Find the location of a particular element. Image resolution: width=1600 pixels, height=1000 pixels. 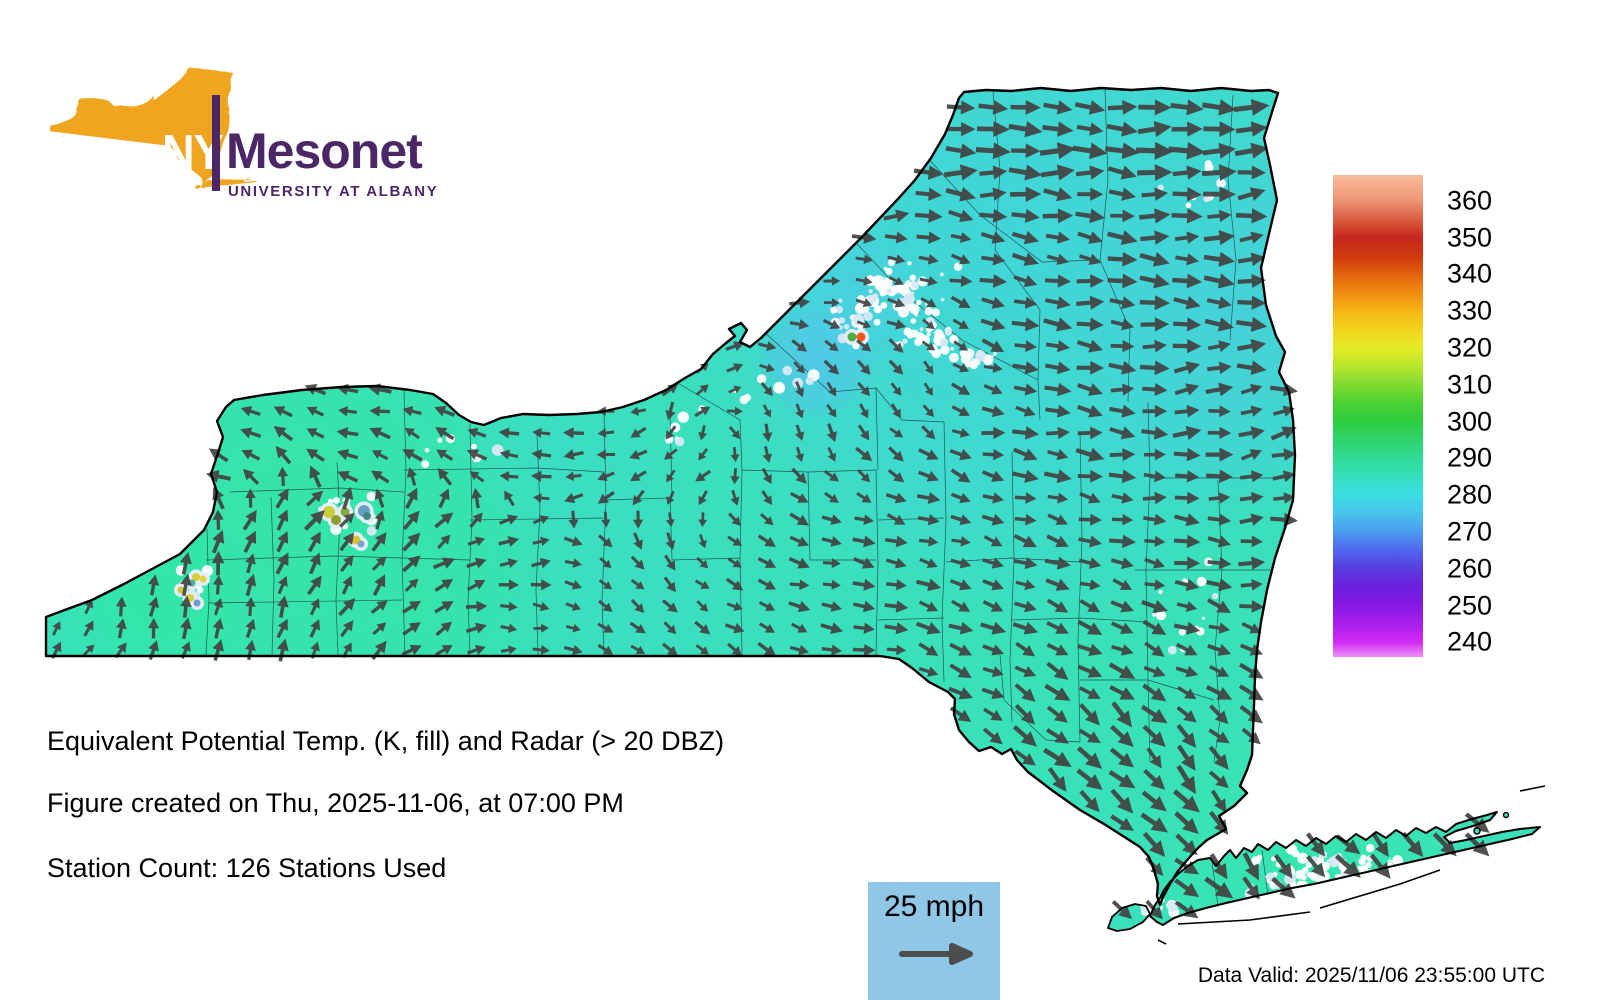

islet is located at coordinates (1477, 831).